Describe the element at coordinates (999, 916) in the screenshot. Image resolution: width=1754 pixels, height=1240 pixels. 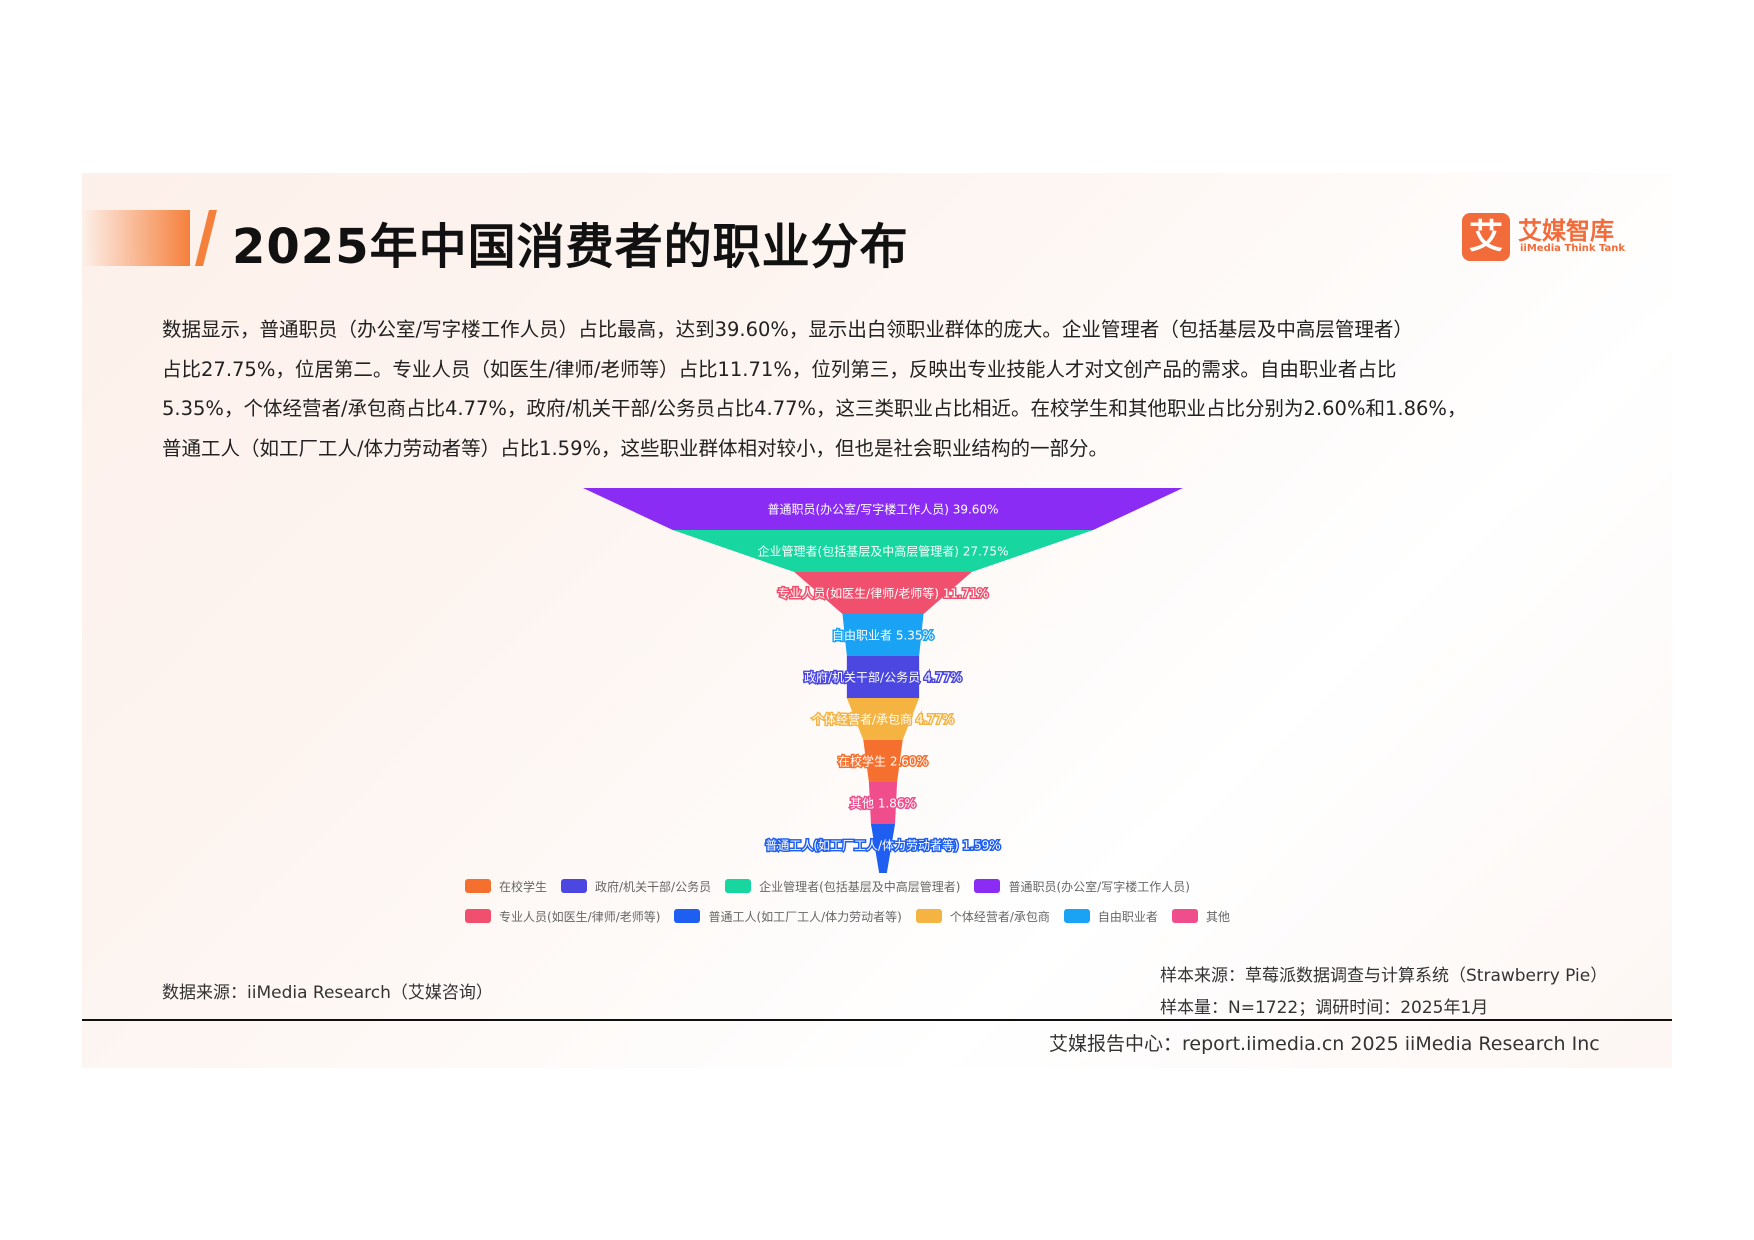
I see `legend-label: 个体经营者/承包商` at that location.